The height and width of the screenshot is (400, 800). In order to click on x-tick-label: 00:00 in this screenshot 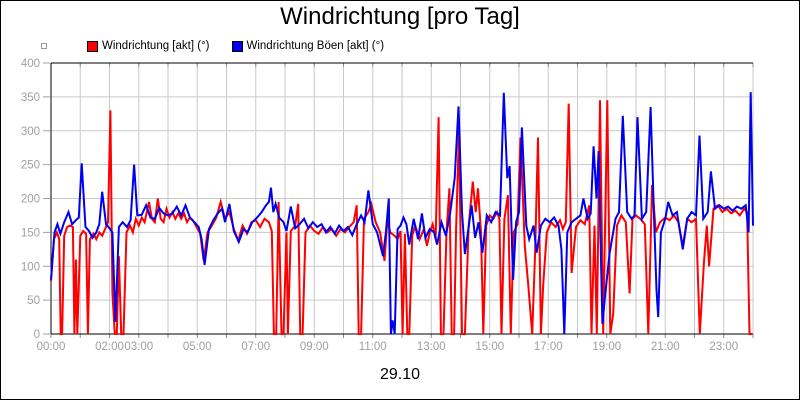, I will do `click(51, 347)`.